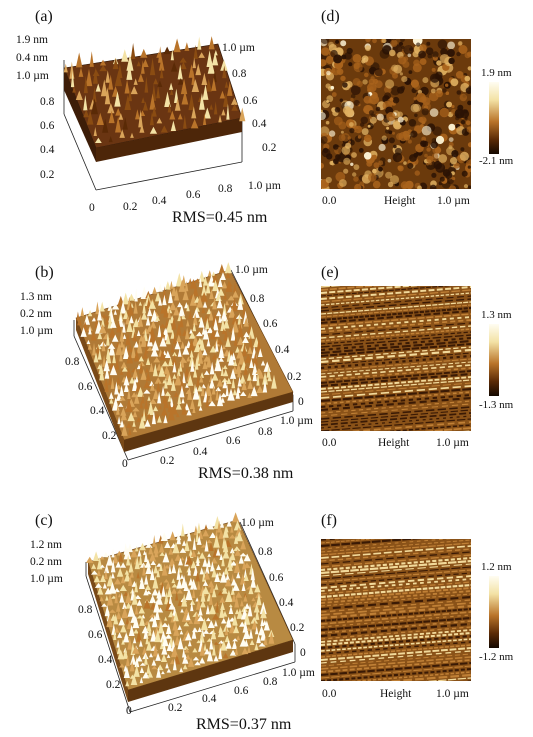 The height and width of the screenshot is (737, 533). What do you see at coordinates (282, 350) in the screenshot?
I see `right-tick-b-2: 0.4` at bounding box center [282, 350].